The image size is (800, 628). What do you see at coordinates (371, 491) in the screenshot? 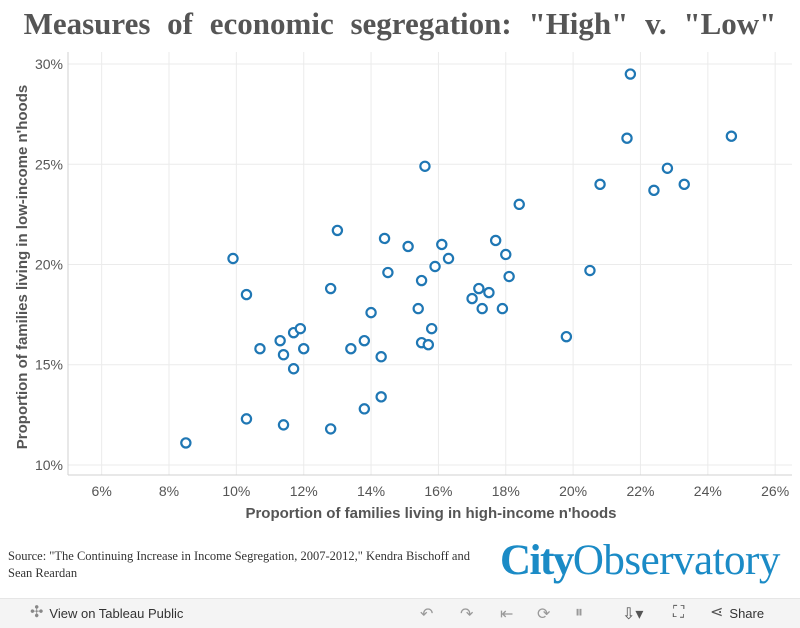
I see `x-tick-label: 14%` at bounding box center [371, 491].